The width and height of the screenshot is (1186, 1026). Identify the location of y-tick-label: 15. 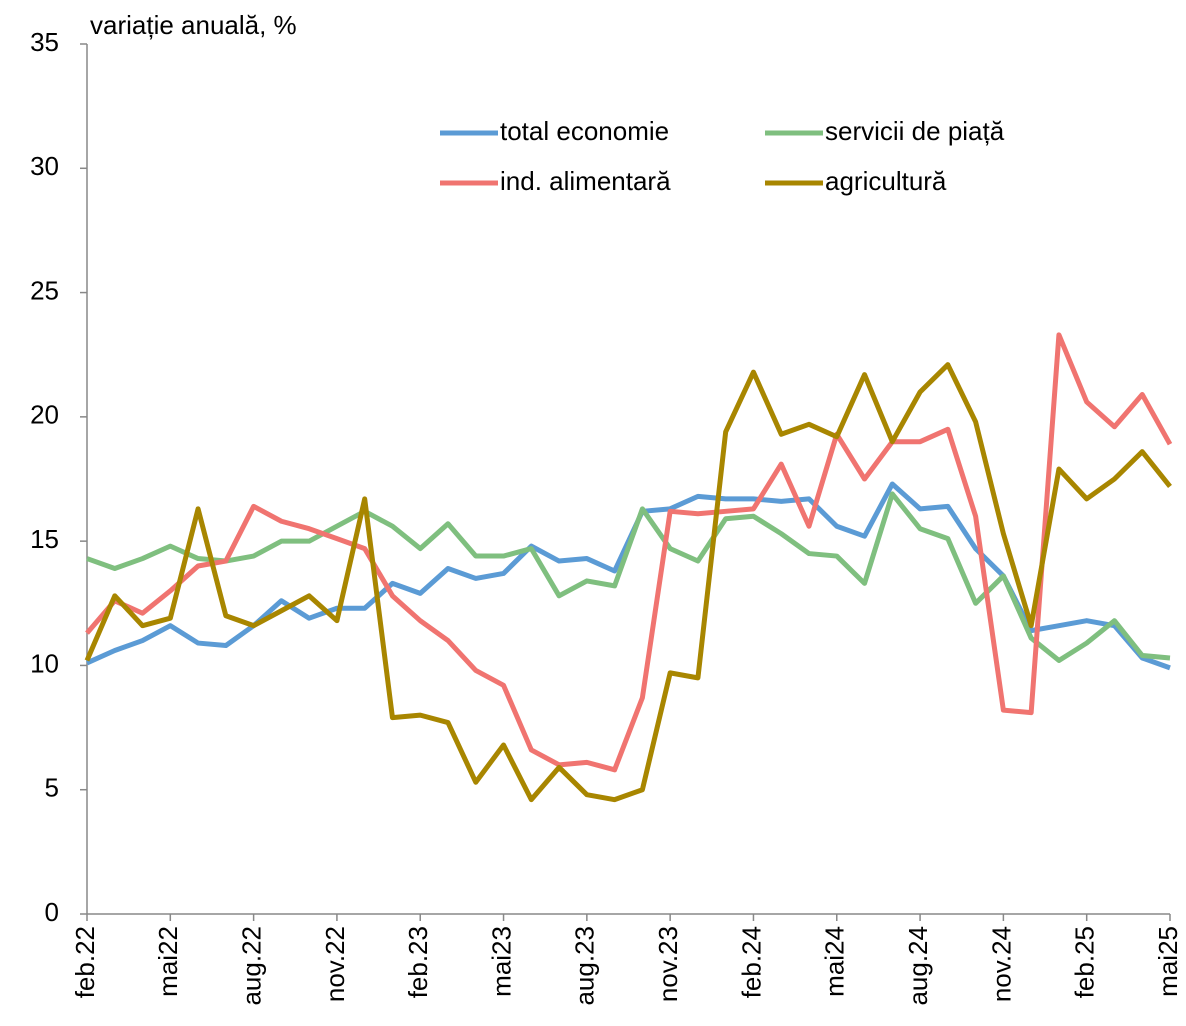
(44, 539).